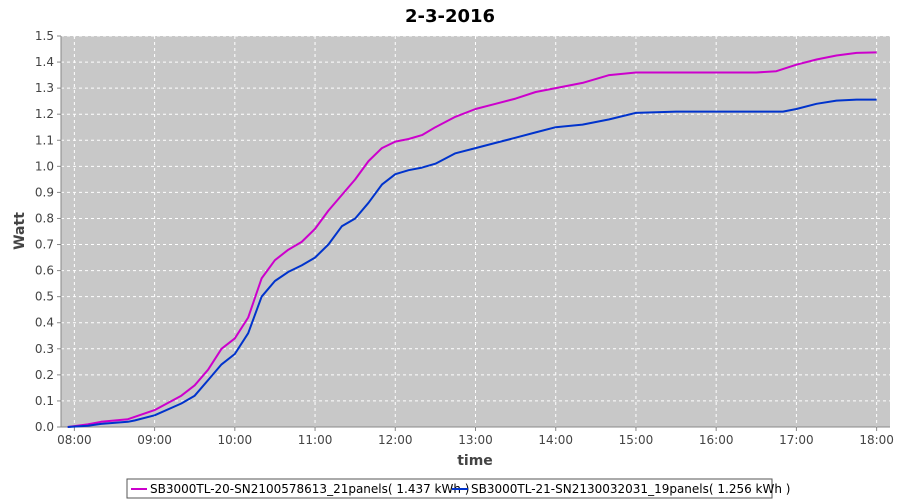 The image size is (900, 500). Describe the element at coordinates (450, 16) in the screenshot. I see `chart-title: 2-3-2016` at that location.